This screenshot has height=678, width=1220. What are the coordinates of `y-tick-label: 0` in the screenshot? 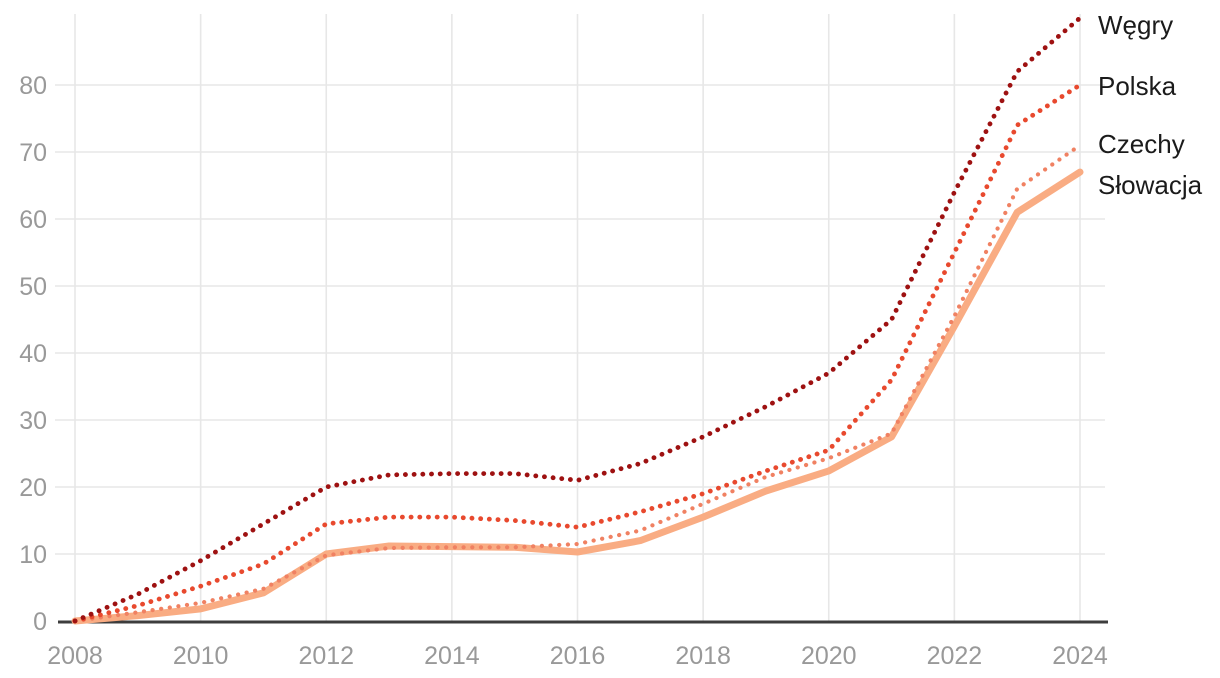 It's located at (40, 622).